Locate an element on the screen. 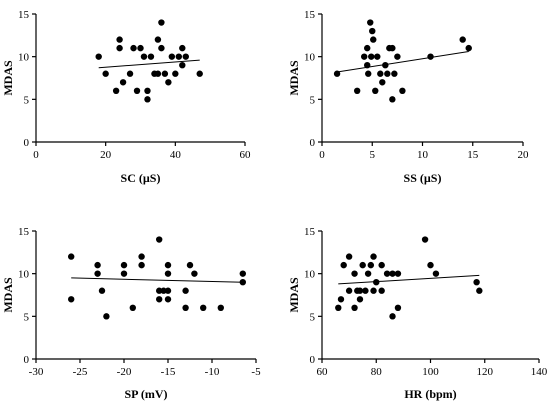 Image resolution: width=550 pixels, height=413 pixels. x-tick-label: -25 is located at coordinates (80, 372).